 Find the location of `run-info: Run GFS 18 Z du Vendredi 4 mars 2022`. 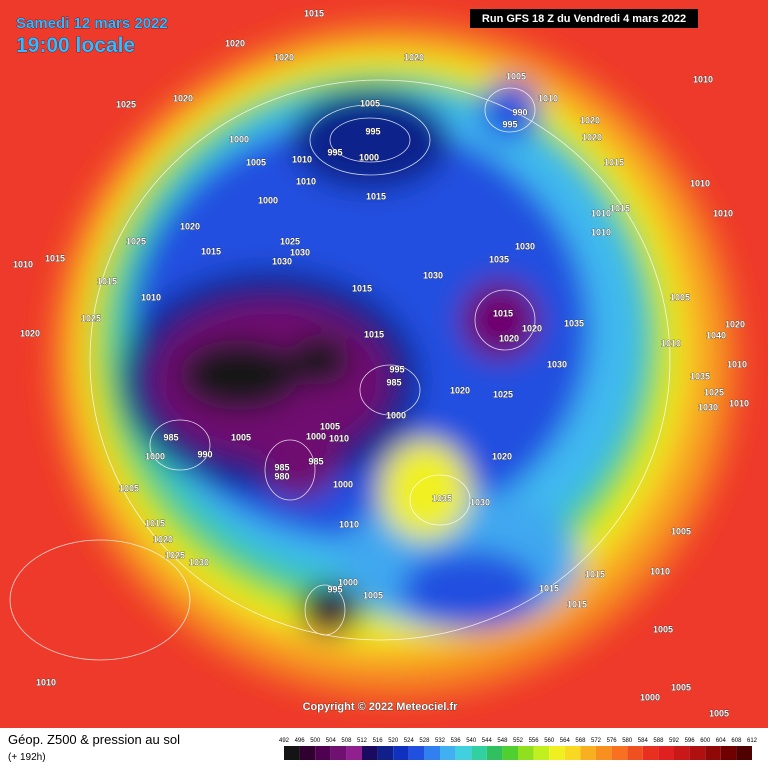

run-info: Run GFS 18 Z du Vendredi 4 mars 2022 is located at coordinates (584, 19).